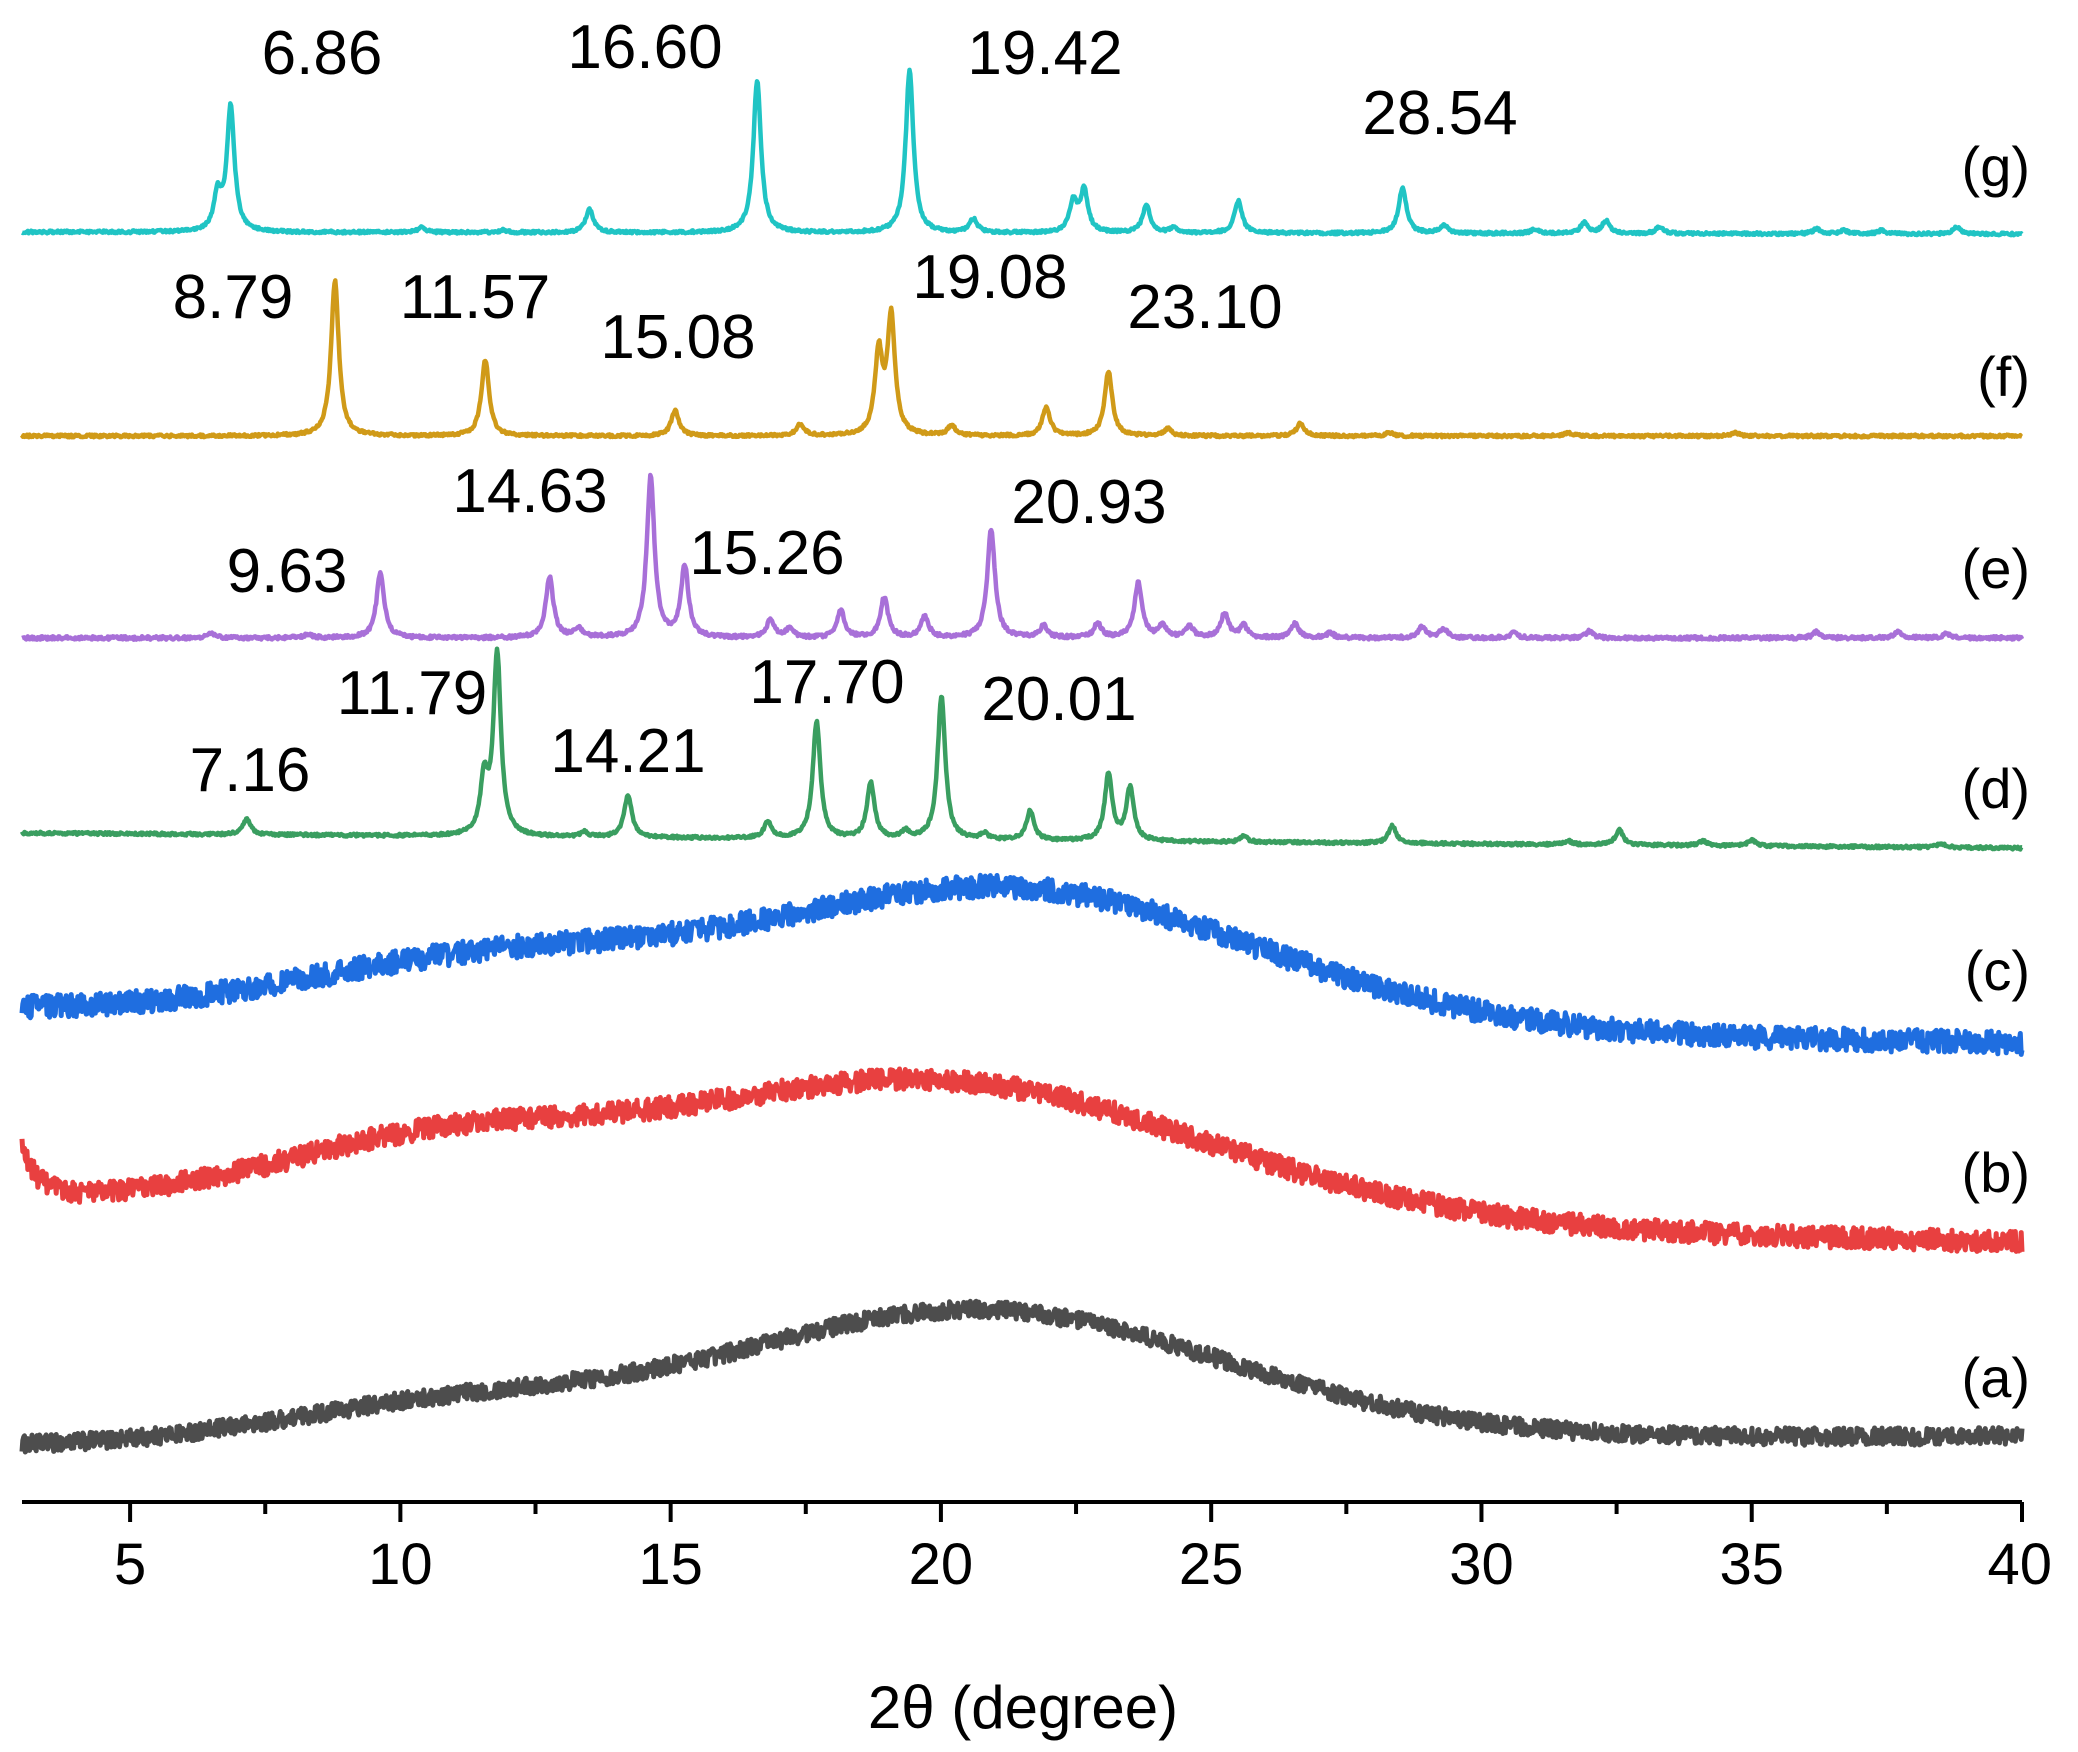 The image size is (2078, 1752). What do you see at coordinates (1022, 964) in the screenshot?
I see `series-line-c` at bounding box center [1022, 964].